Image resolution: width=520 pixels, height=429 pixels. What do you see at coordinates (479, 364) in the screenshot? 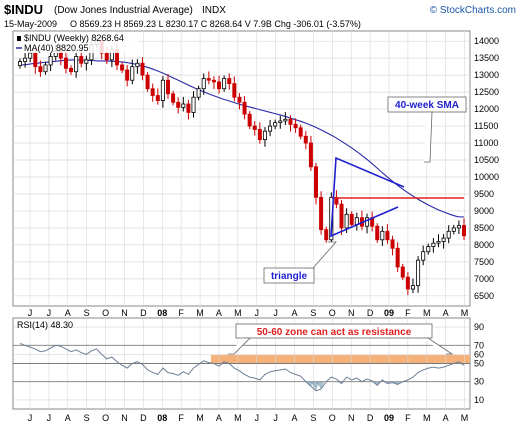
I see `rsi-tick-label: 50` at bounding box center [479, 364].